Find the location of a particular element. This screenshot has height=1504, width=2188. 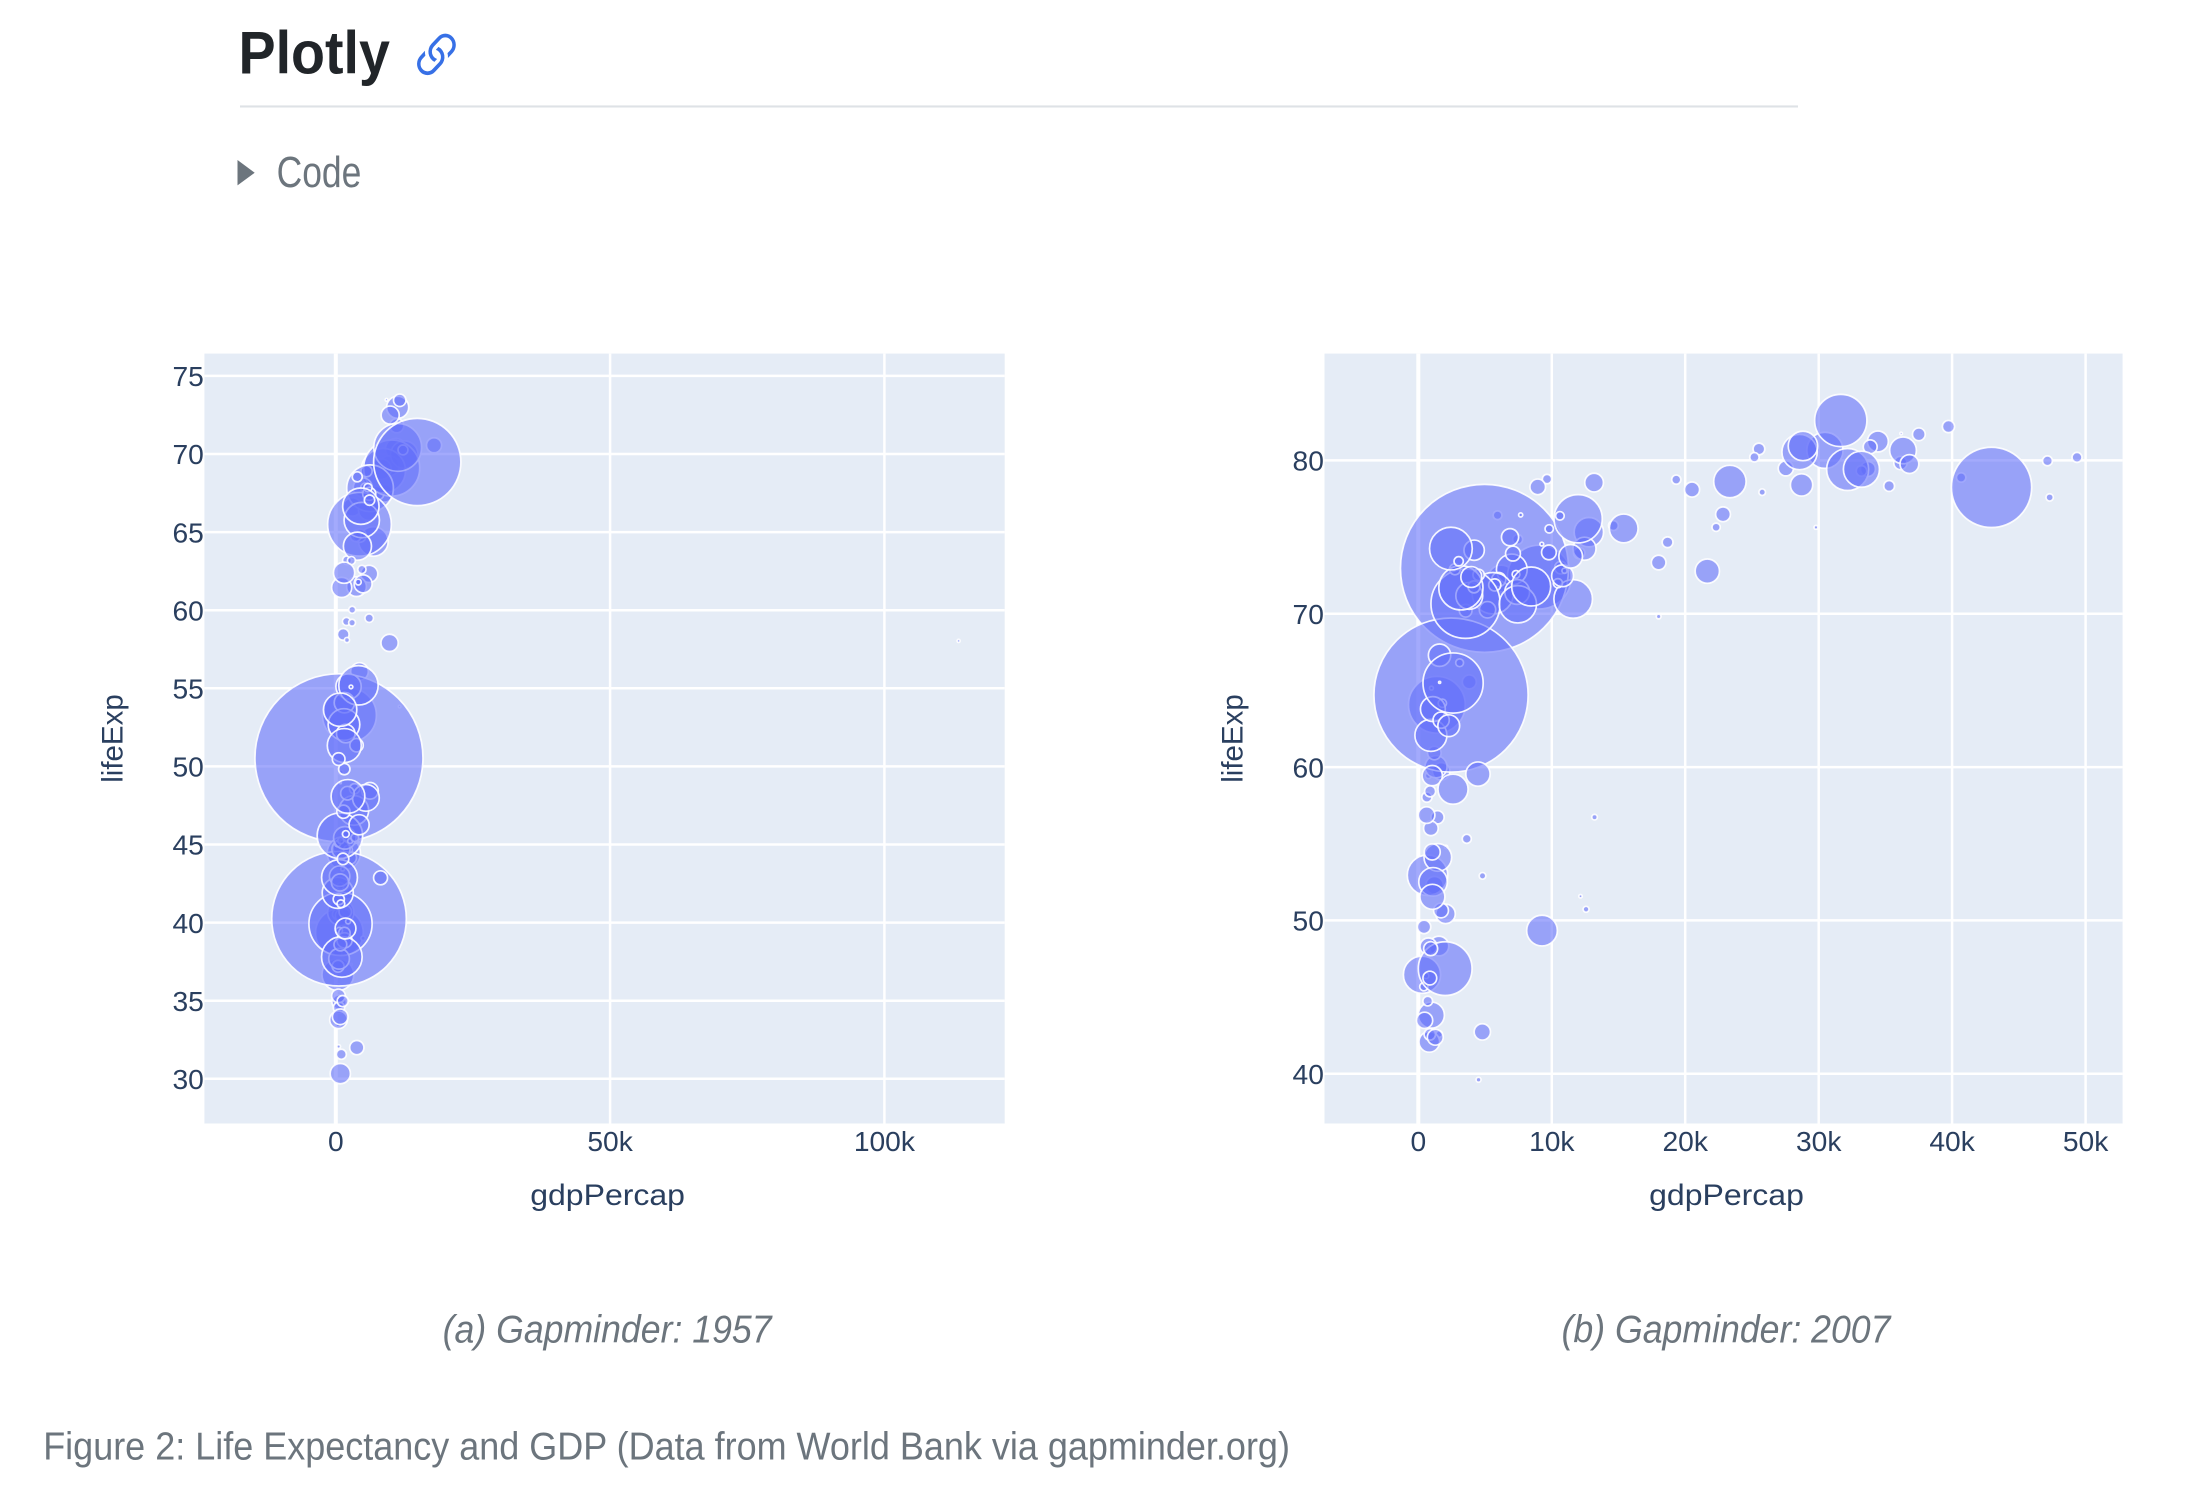

svg-text: (a) Gapminder: 1957 is located at coordinates (608, 1329).